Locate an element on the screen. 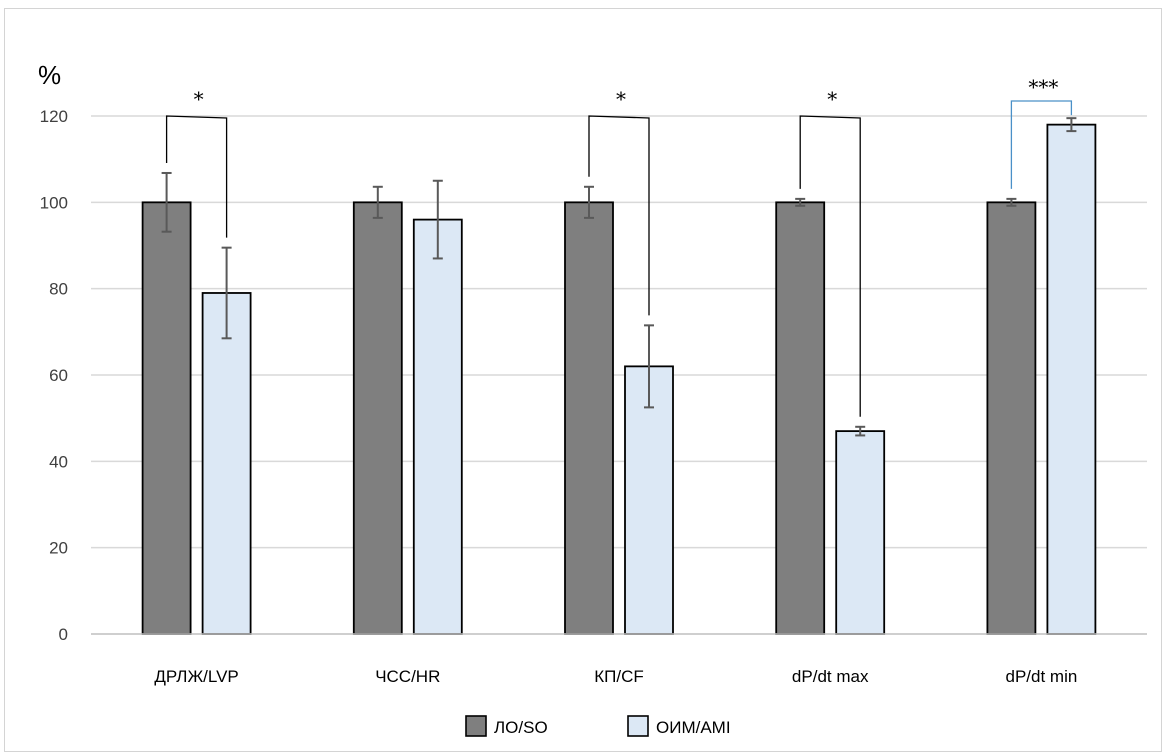 The width and height of the screenshot is (1167, 756). legend-swatch-ami is located at coordinates (638, 726).